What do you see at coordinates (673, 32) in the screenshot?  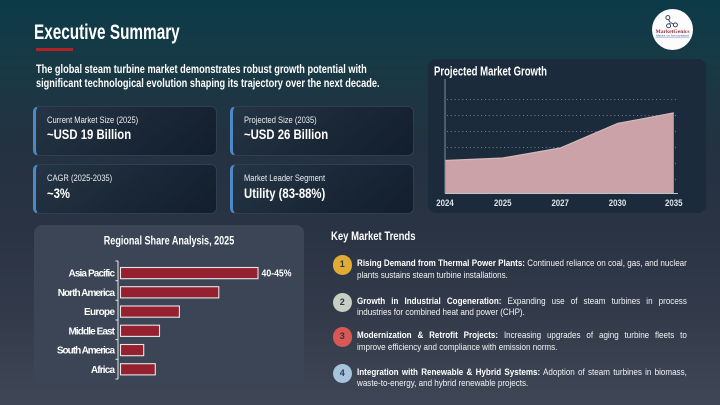 I see `svg-text: MarketGenics` at bounding box center [673, 32].